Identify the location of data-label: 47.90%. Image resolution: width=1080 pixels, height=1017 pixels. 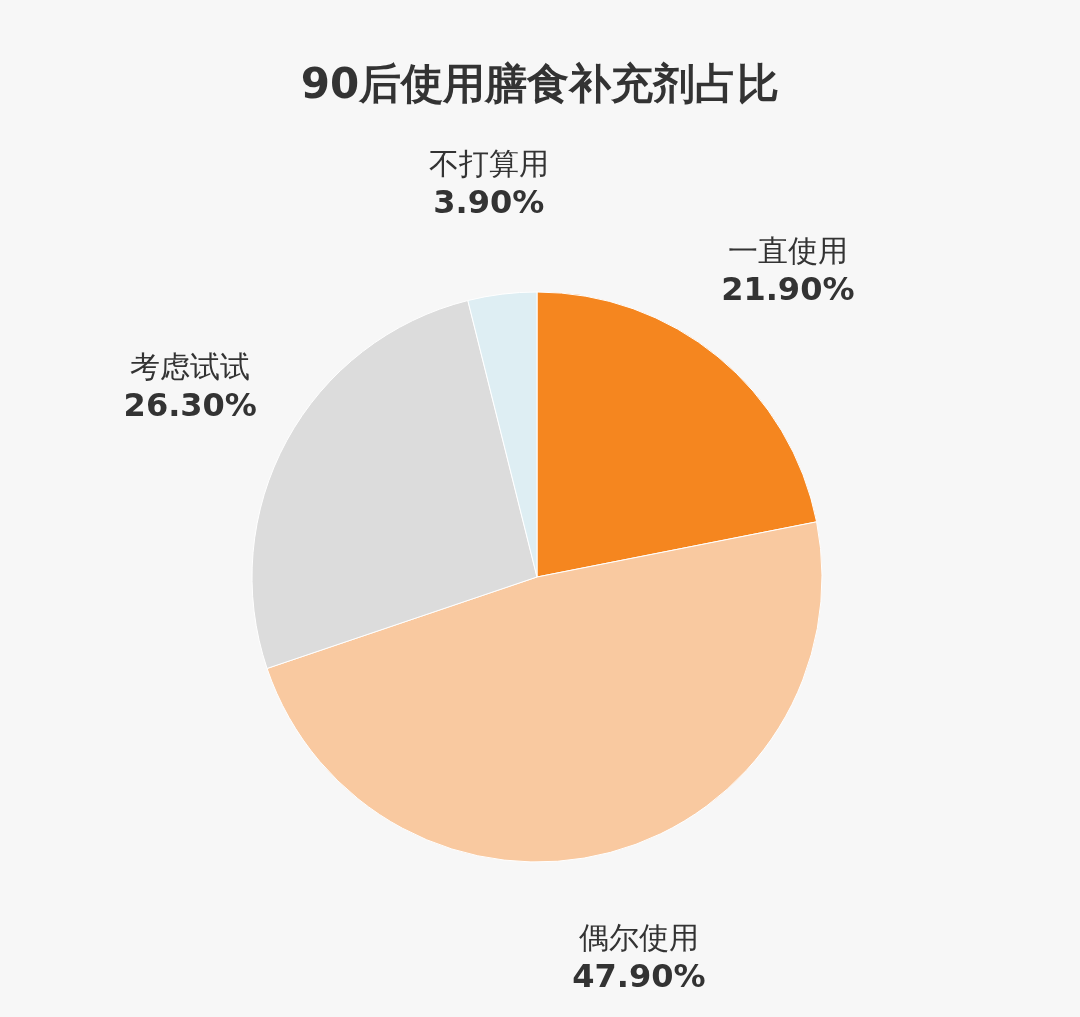
(639, 975).